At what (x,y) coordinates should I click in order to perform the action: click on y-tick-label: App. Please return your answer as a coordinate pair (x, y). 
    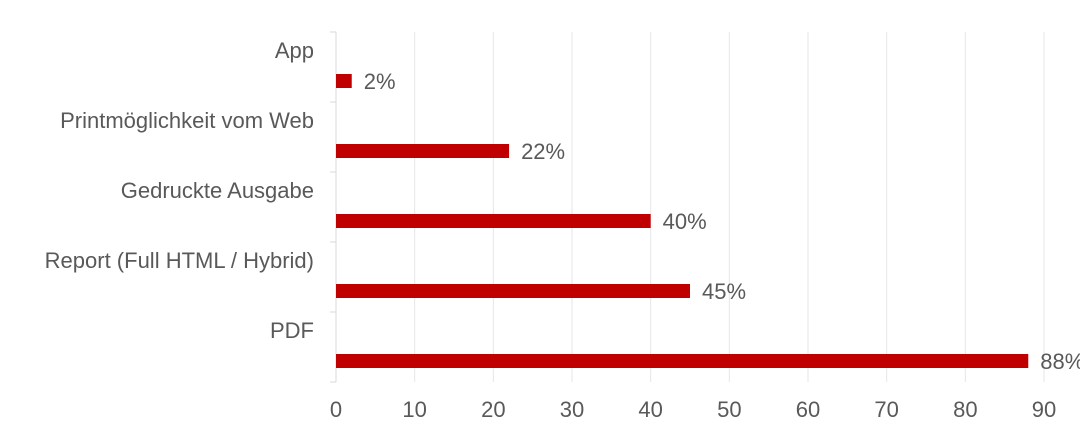
    Looking at the image, I should click on (294, 50).